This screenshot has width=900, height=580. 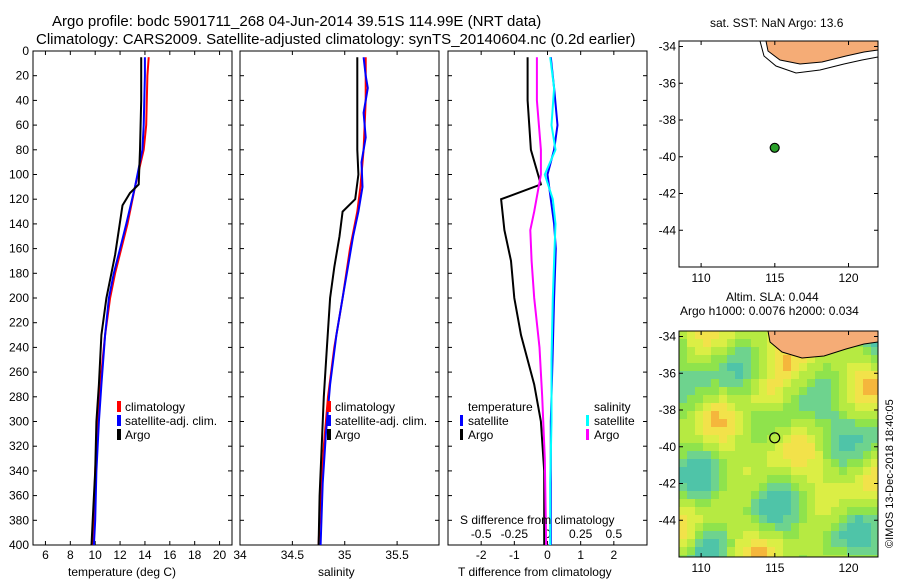 I want to click on x-tick-label: 8, so click(x=70, y=555).